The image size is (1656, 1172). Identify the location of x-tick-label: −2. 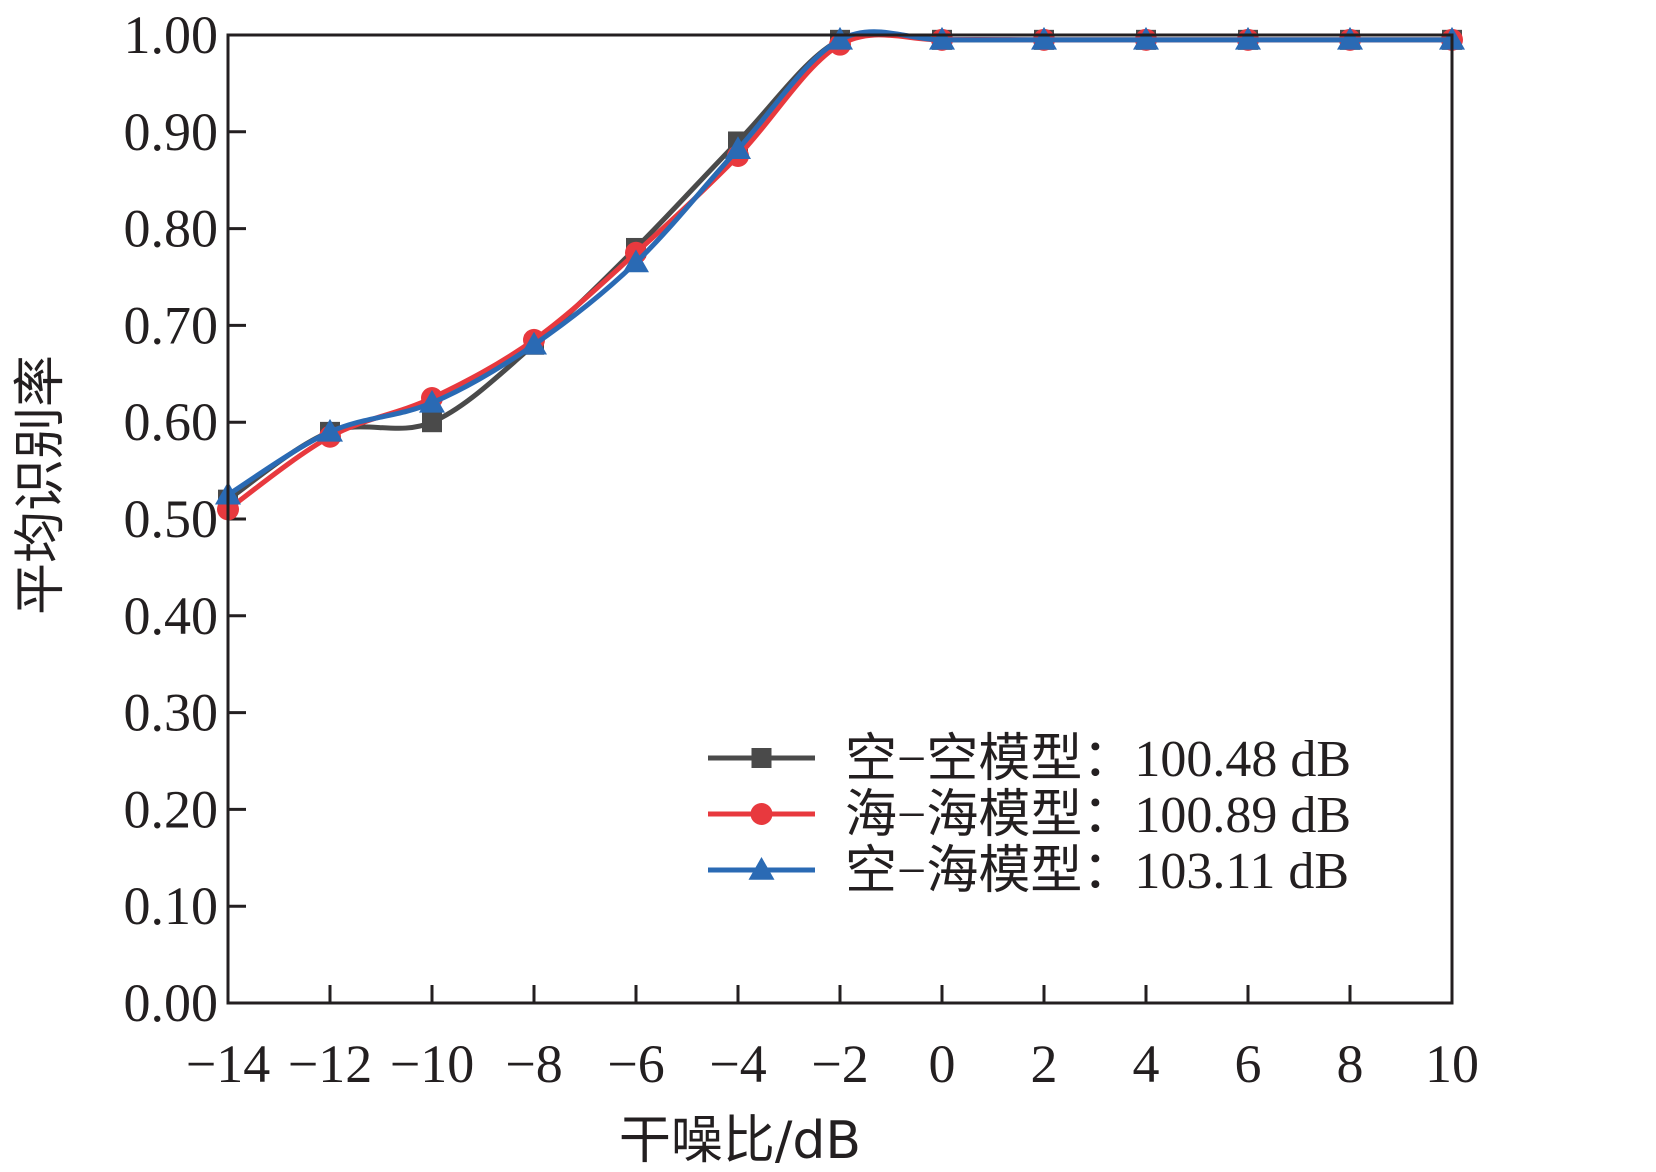
(839, 1064).